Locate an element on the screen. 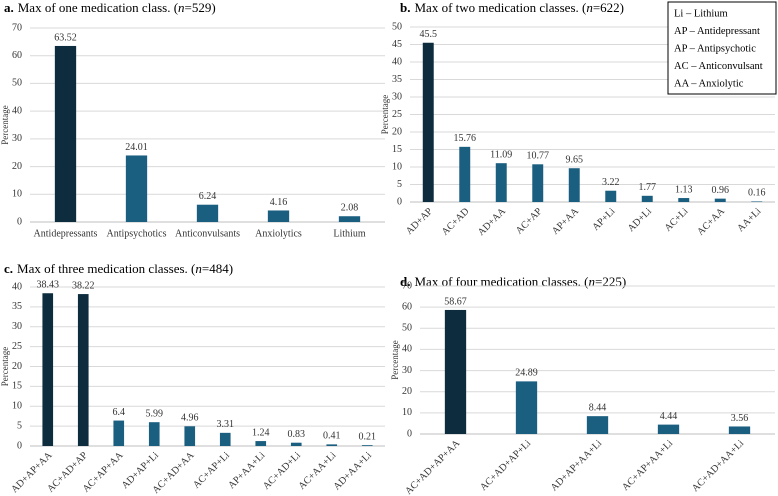 The image size is (778, 496). data-label: 2.08 is located at coordinates (350, 208).